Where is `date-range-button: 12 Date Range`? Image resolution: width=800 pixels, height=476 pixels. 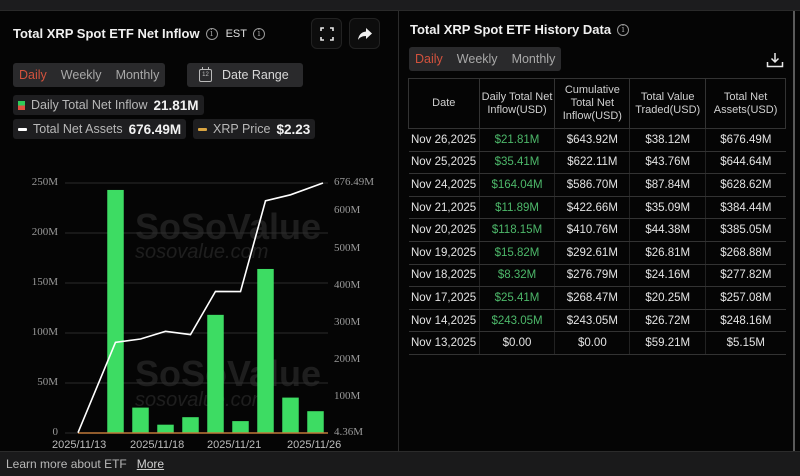 date-range-button: 12 Date Range is located at coordinates (245, 75).